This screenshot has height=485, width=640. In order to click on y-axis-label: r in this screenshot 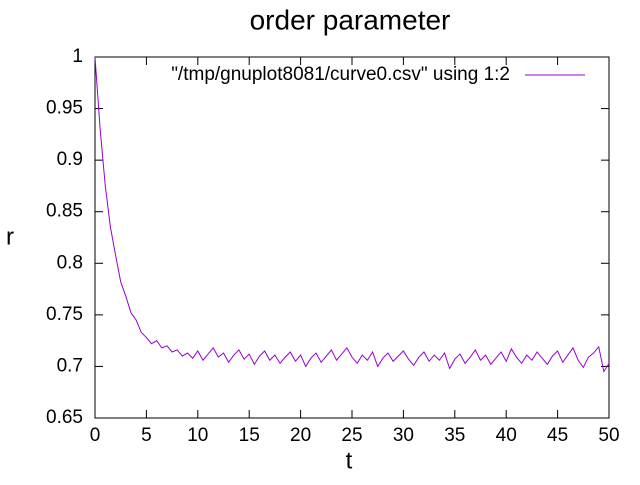, I will do `click(10, 236)`.